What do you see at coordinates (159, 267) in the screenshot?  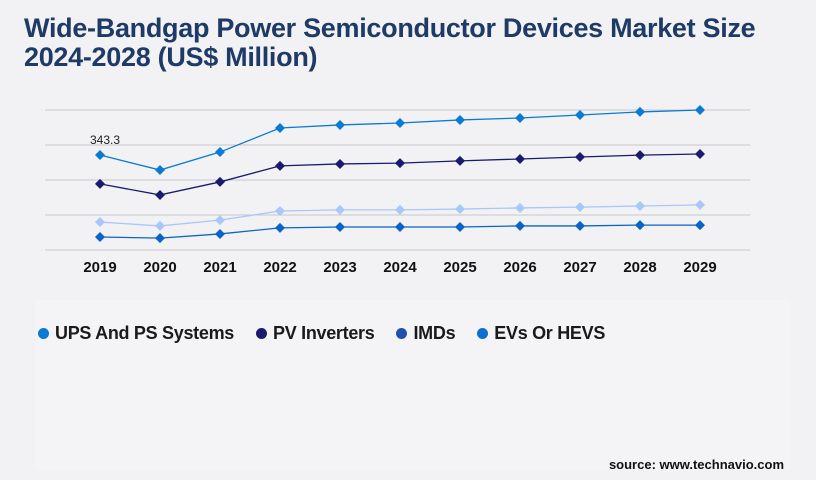 I see `x-tick-label: 2020` at bounding box center [159, 267].